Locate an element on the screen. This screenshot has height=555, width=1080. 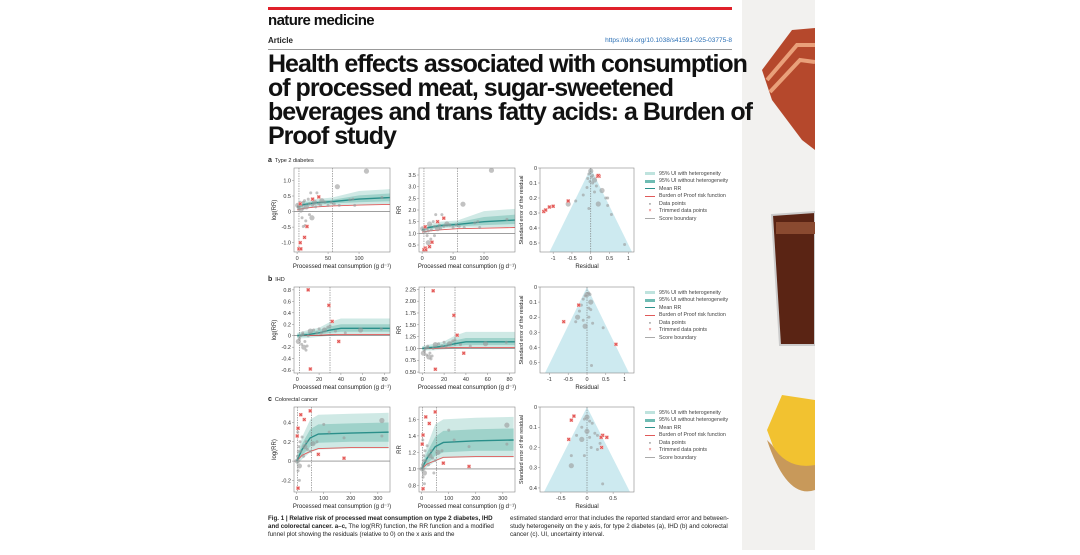
y-tick-label: -0.6 is located at coordinates (286, 371).